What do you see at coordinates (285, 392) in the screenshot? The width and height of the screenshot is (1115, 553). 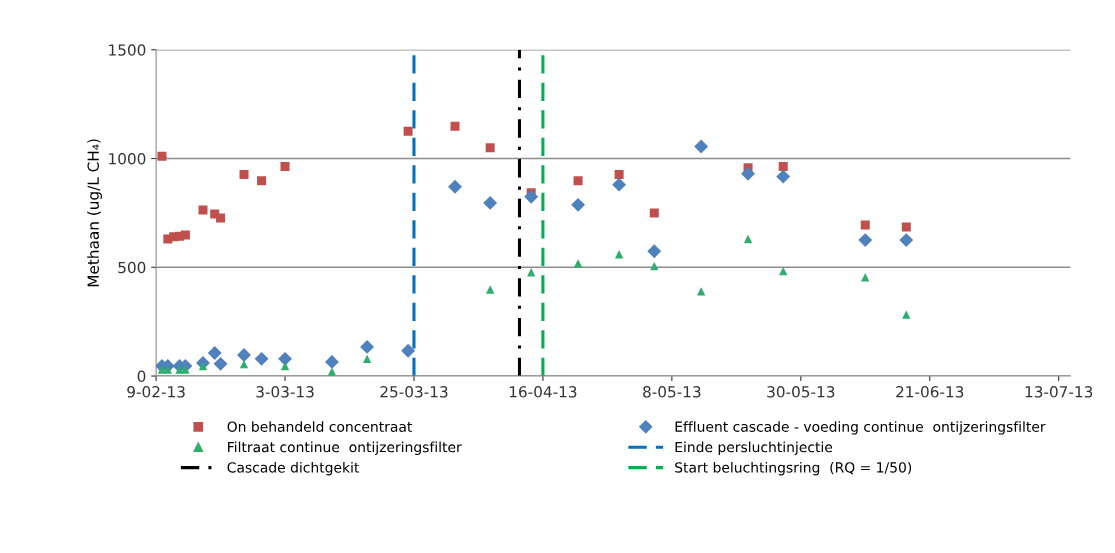 I see `x-tick-label: 3-03-13` at bounding box center [285, 392].